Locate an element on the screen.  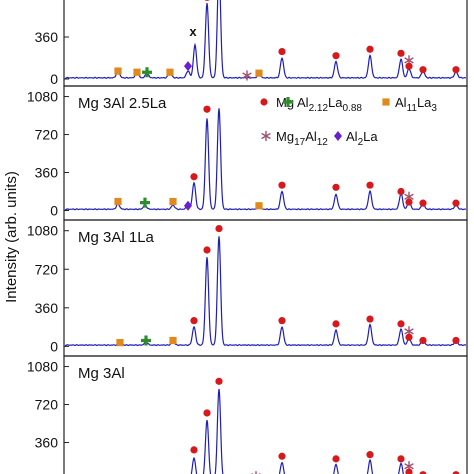
legend-label: Al11La3 is located at coordinates (416, 104).